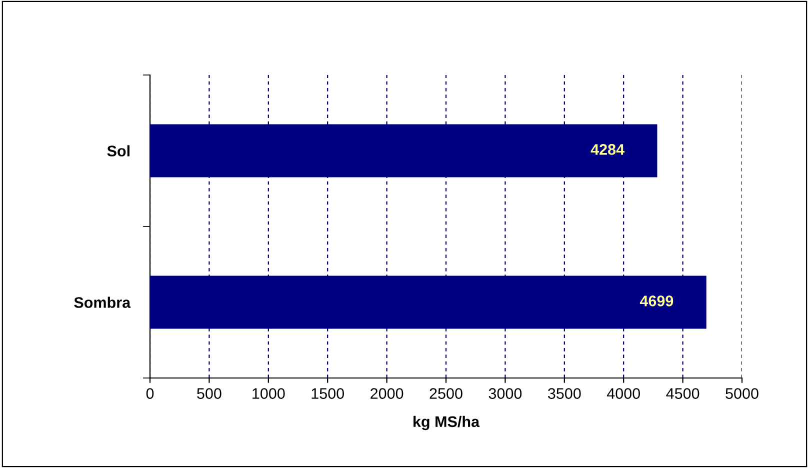  What do you see at coordinates (564, 393) in the screenshot?
I see `x-tick-label: 3500` at bounding box center [564, 393].